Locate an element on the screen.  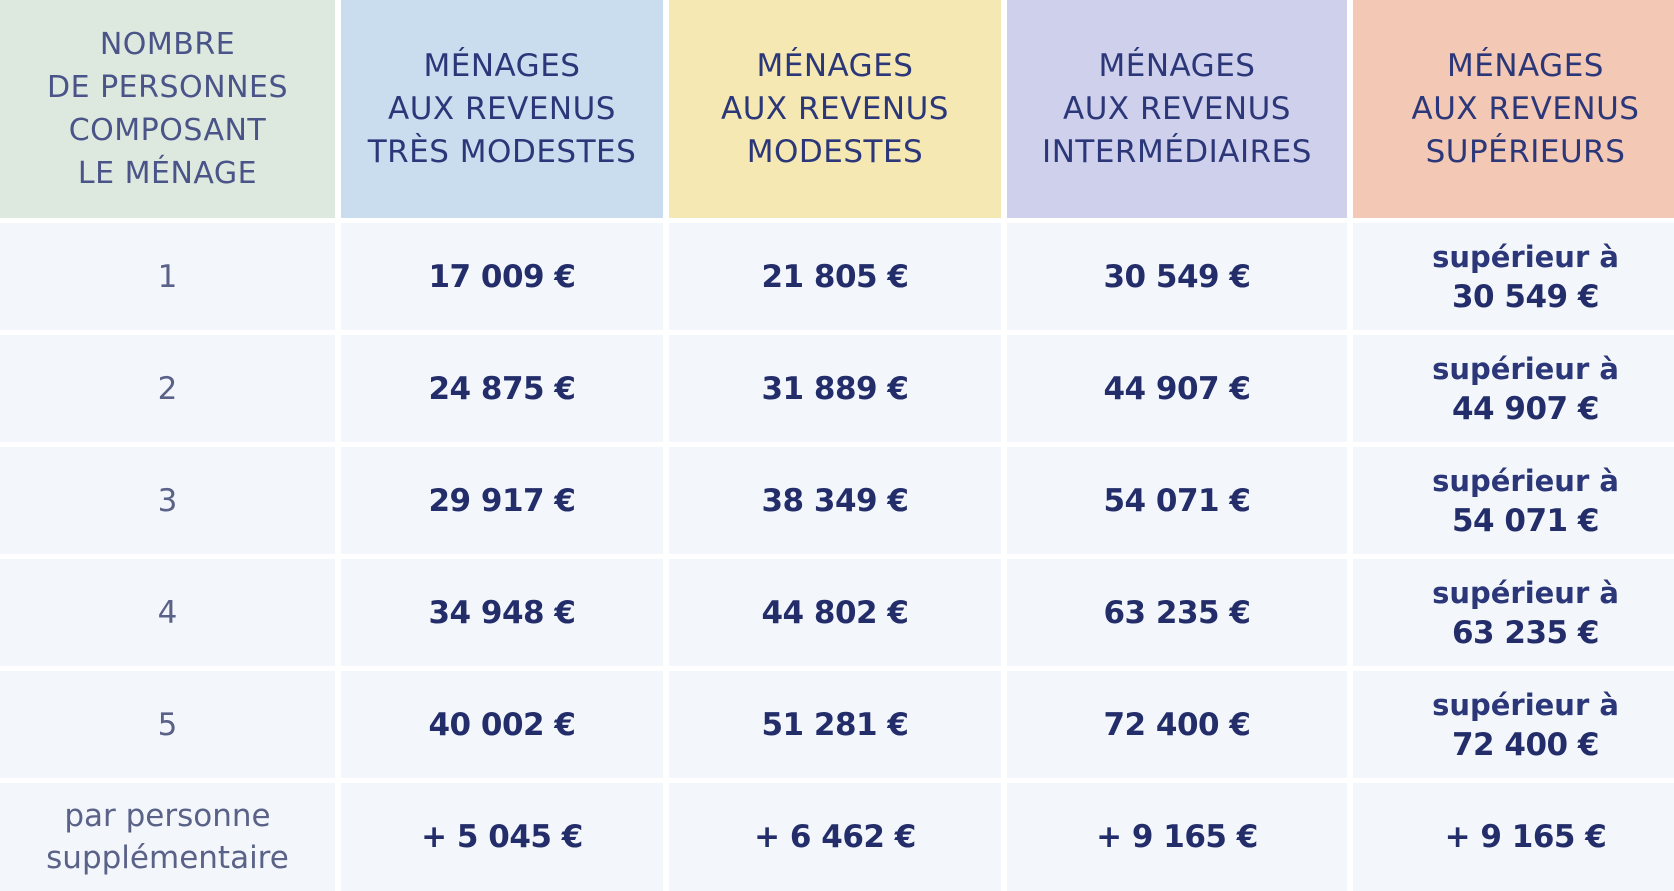
header-modest-income: MÉNAGES AUX REVENUS MODESTES is located at coordinates (835, 109).